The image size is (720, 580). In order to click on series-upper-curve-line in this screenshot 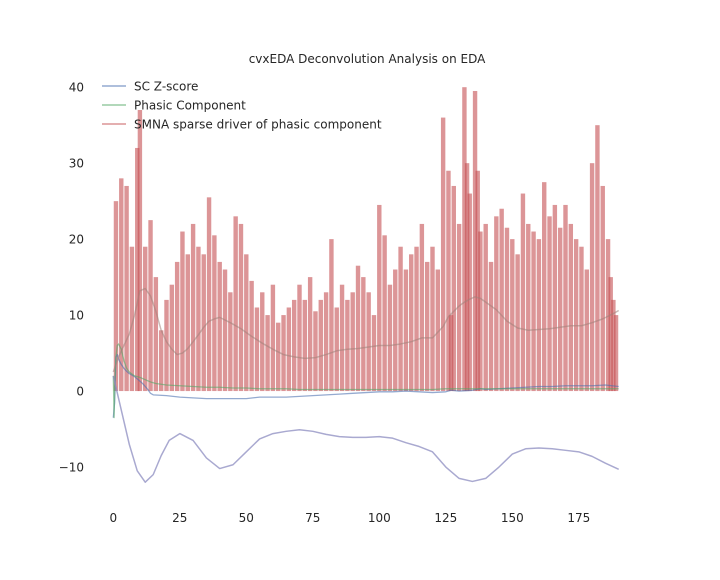, I will do `click(366, 330)`.